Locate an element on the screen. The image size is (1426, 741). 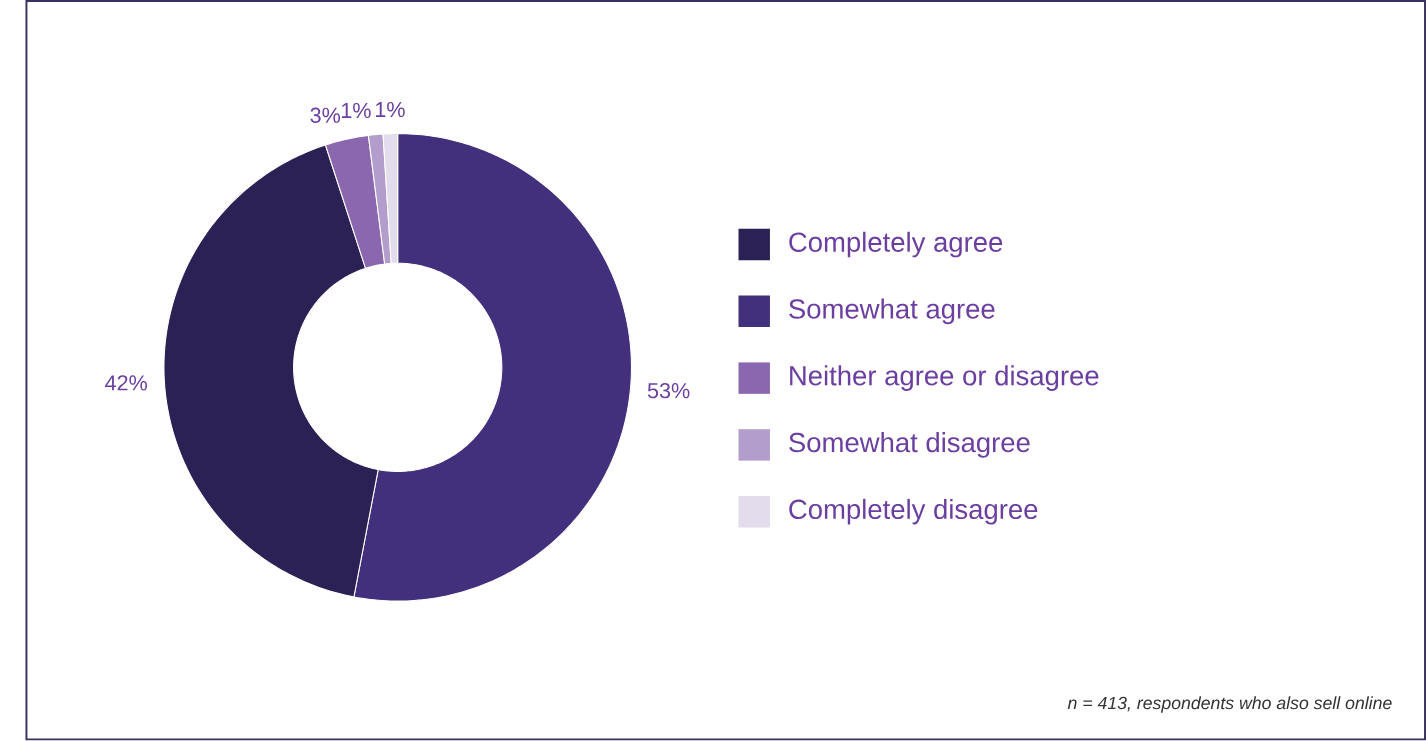
legend-label: Somewhat agree is located at coordinates (892, 311).